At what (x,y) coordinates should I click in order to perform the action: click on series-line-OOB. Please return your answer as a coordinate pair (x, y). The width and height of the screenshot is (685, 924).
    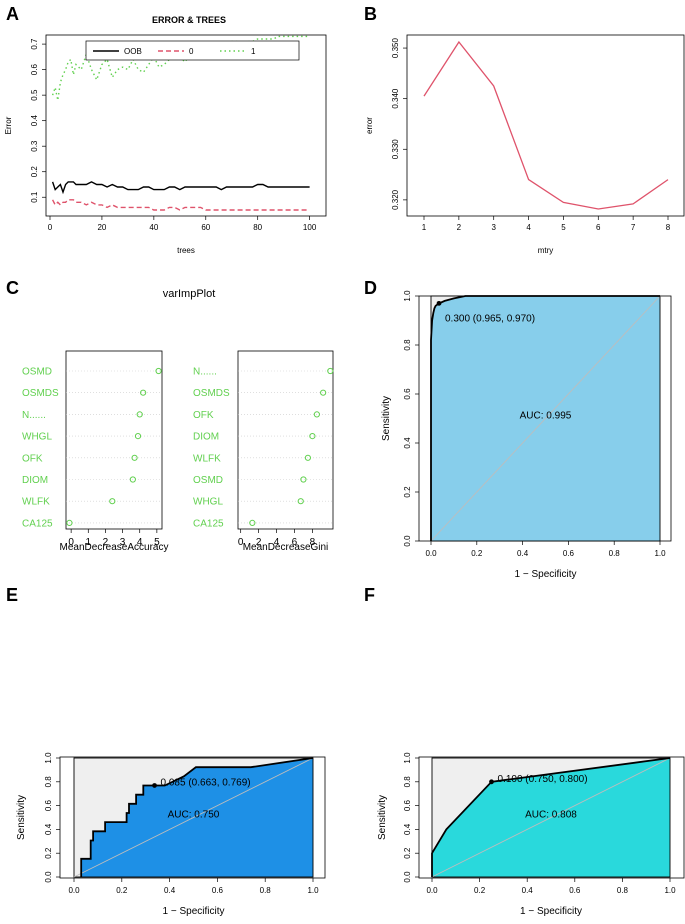
    Looking at the image, I should click on (180, 188).